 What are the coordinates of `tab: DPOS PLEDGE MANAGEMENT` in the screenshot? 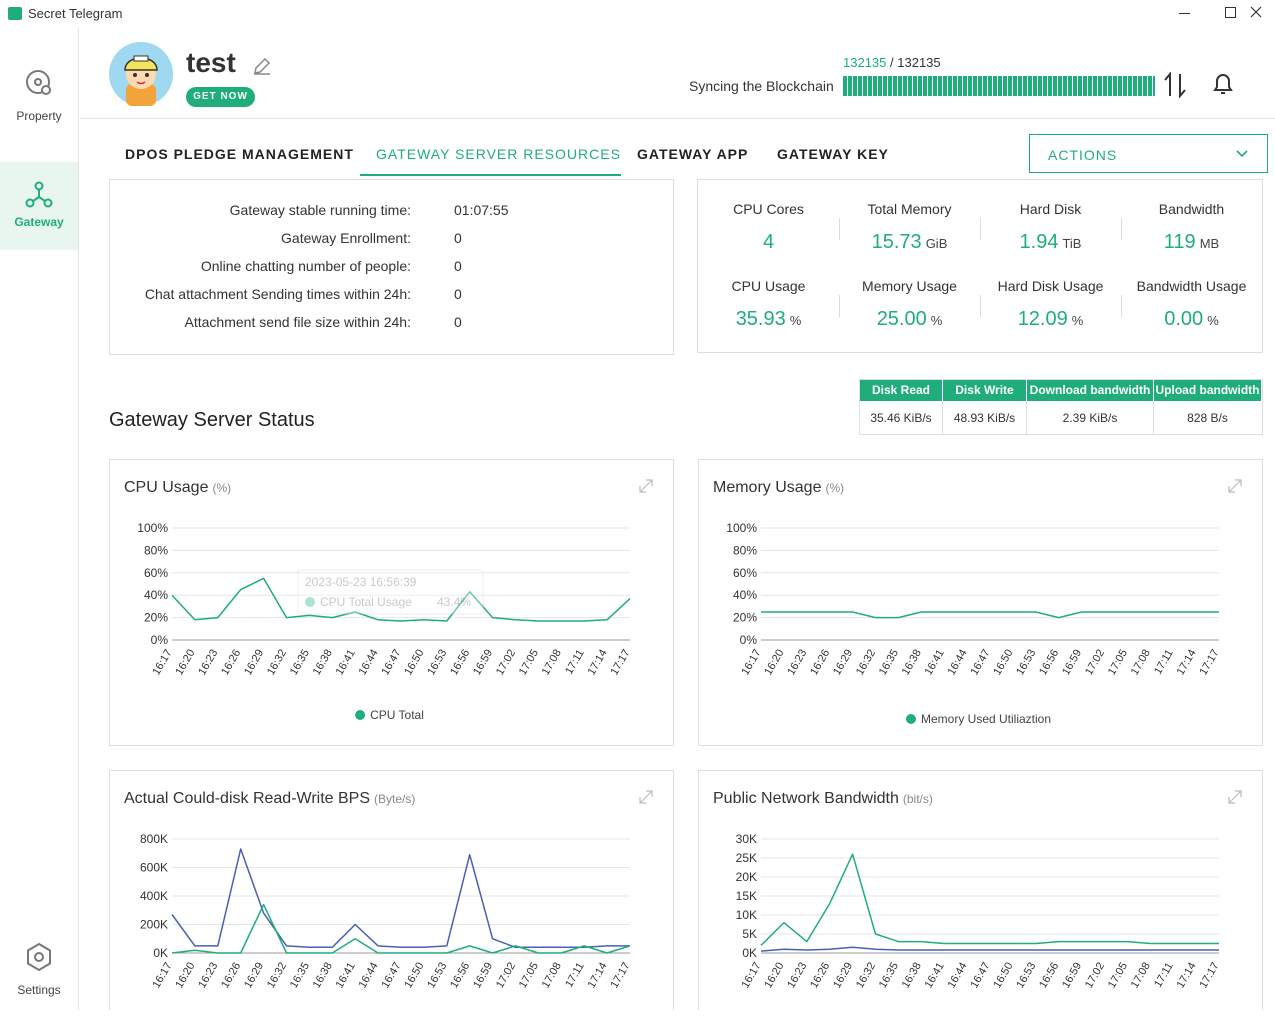 It's located at (239, 154).